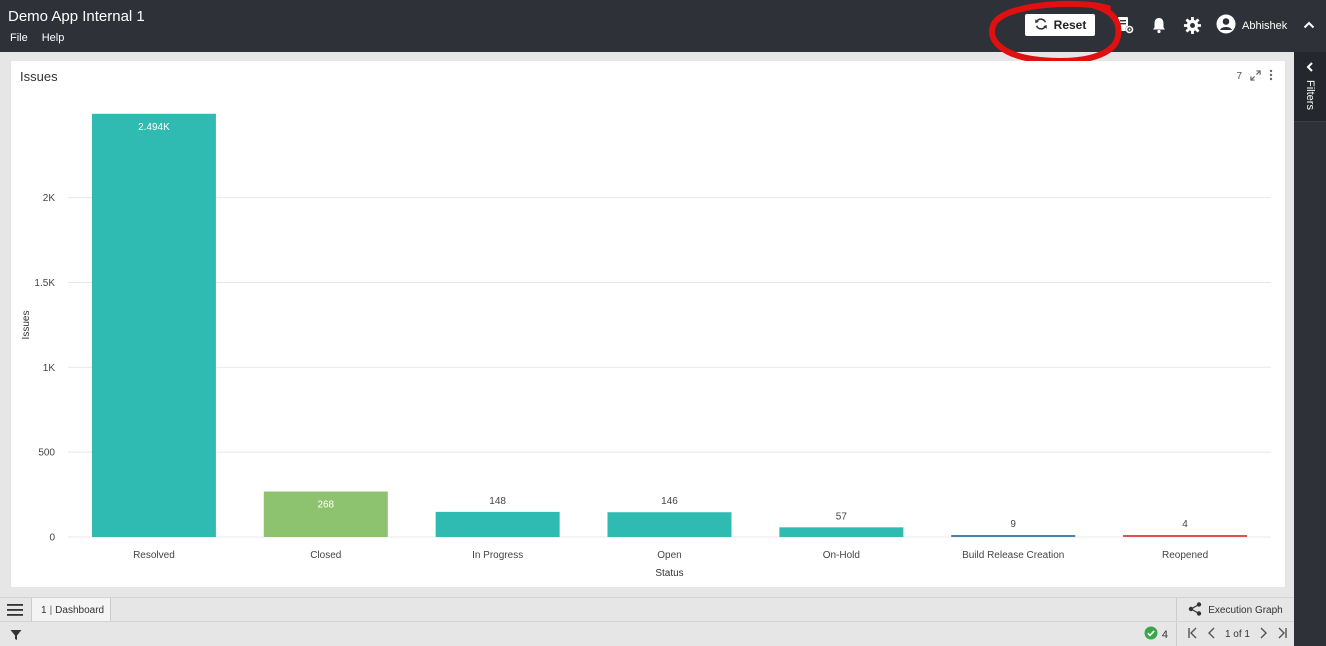 The height and width of the screenshot is (646, 1326). I want to click on filters-toggle: Filters, so click(1310, 87).